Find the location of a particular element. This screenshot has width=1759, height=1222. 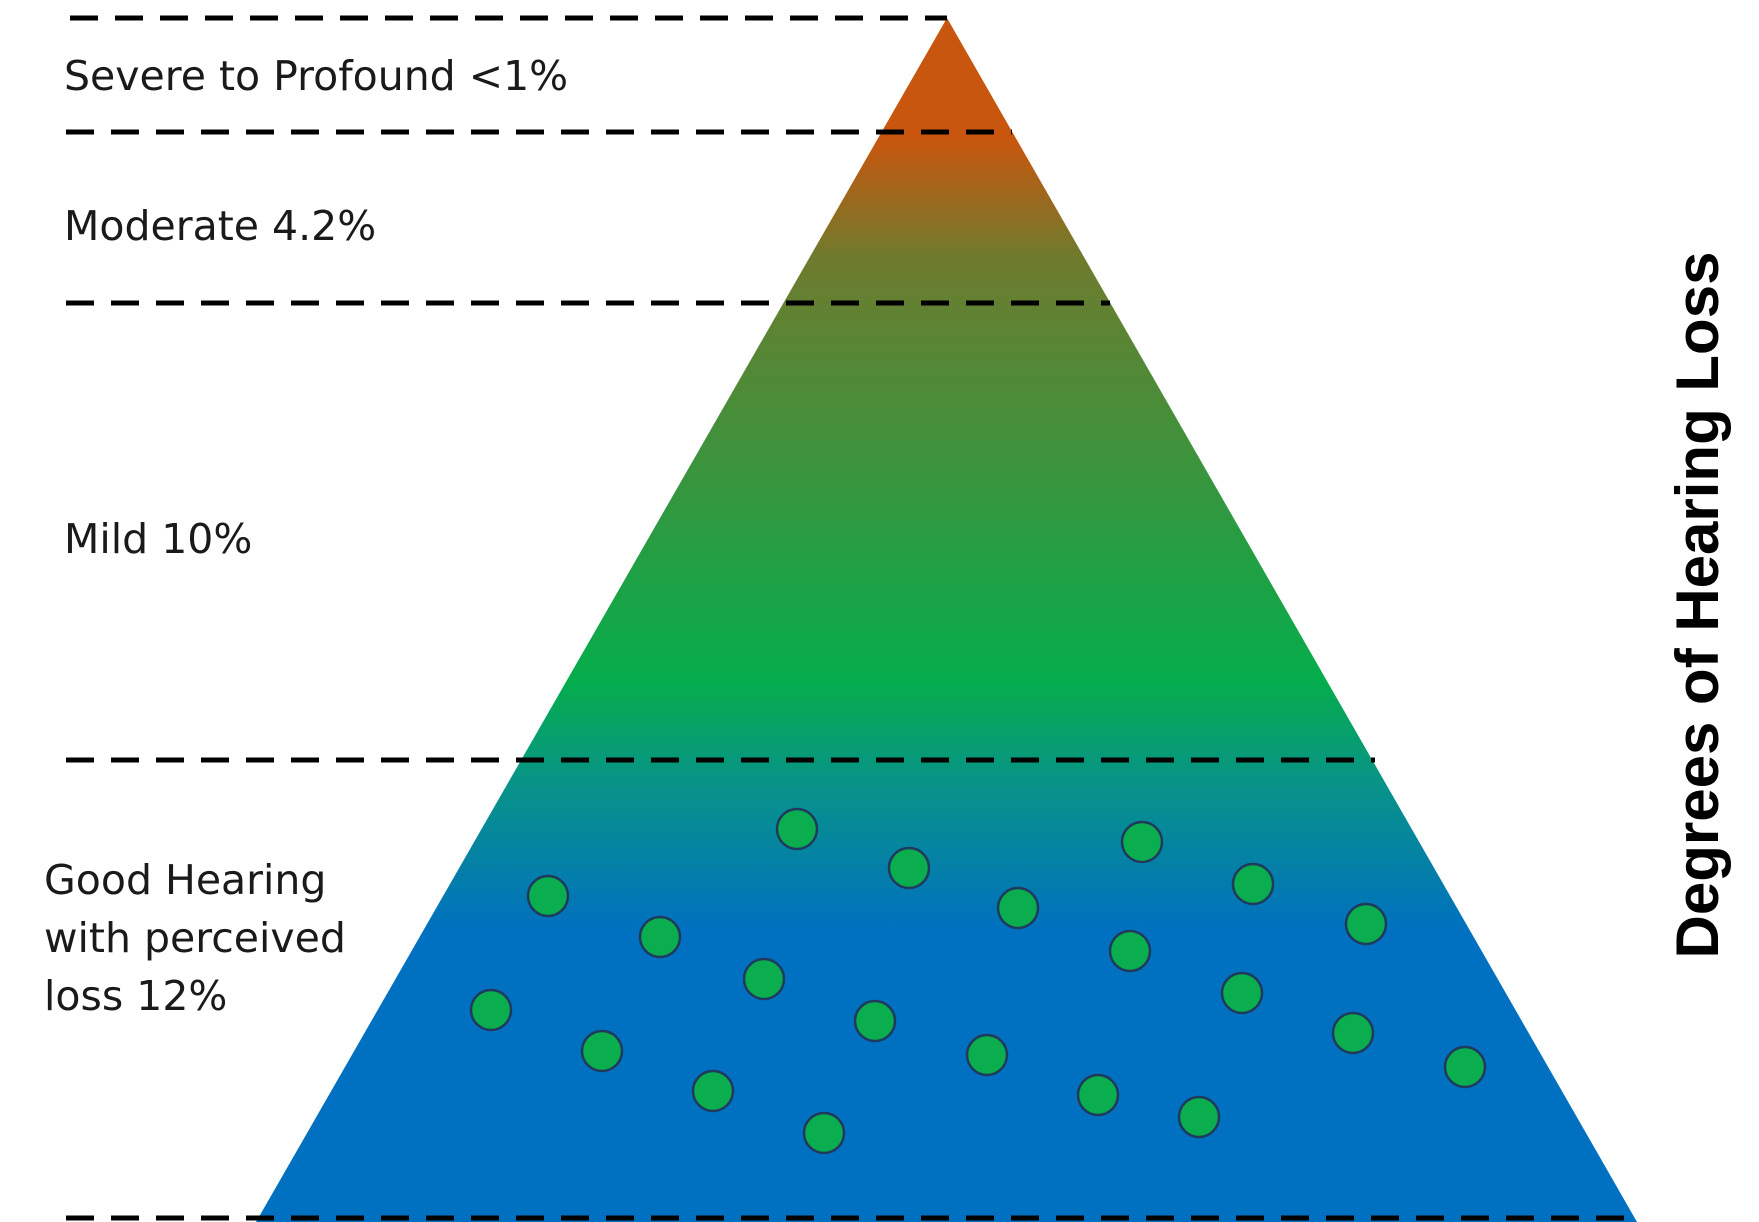

tier-label-mild: Mild 10% is located at coordinates (158, 539).